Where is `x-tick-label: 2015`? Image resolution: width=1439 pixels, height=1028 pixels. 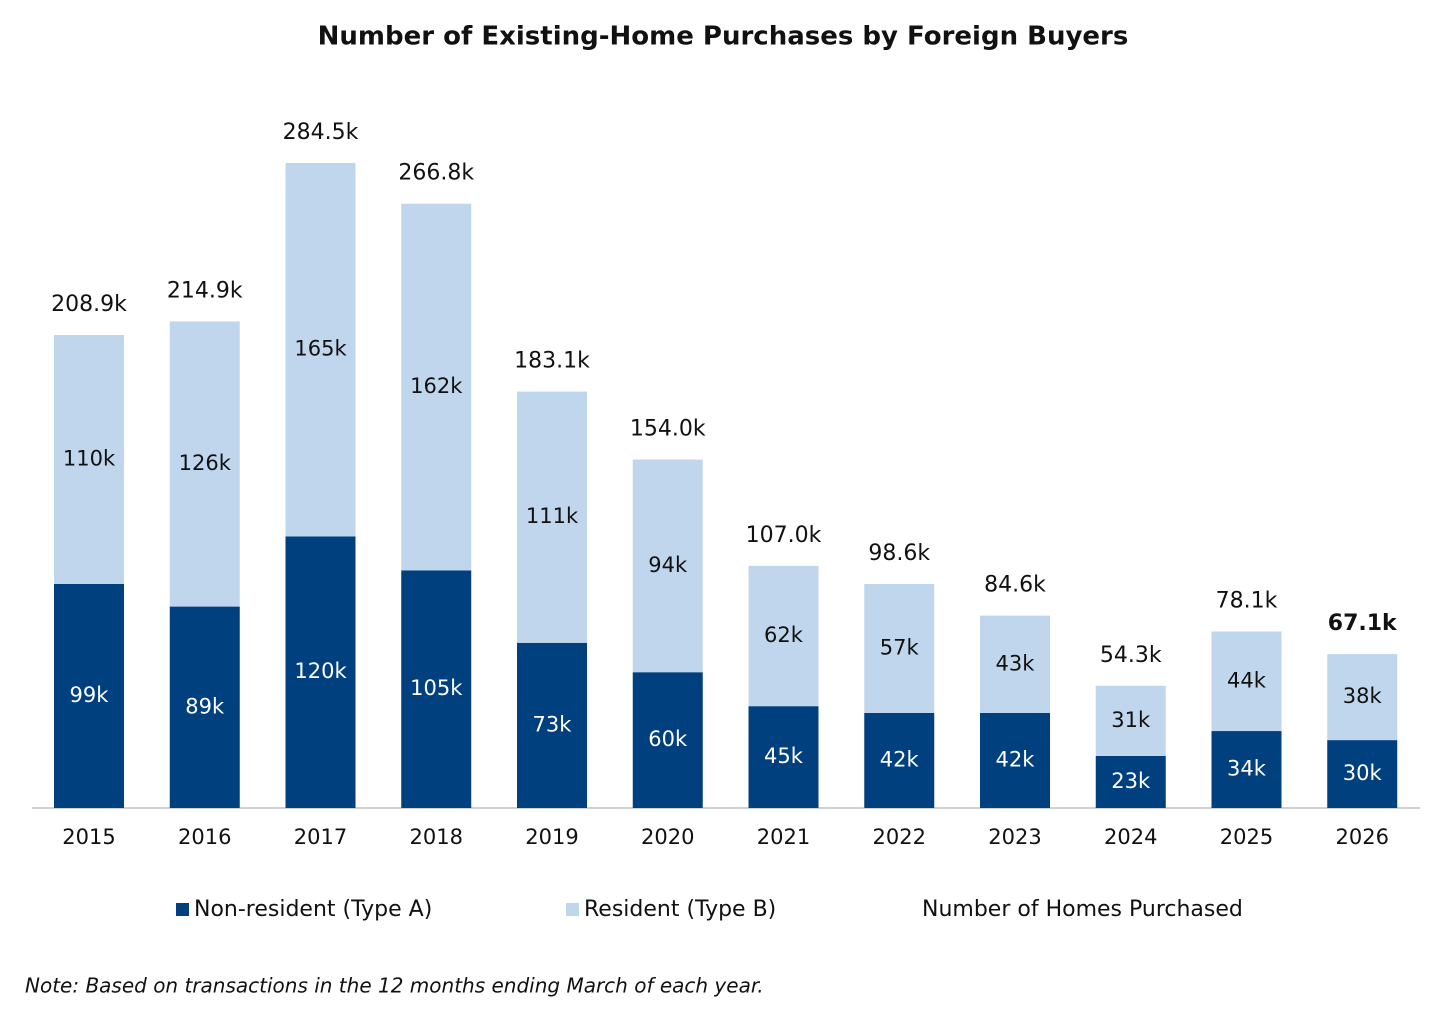
x-tick-label: 2015 is located at coordinates (88, 837).